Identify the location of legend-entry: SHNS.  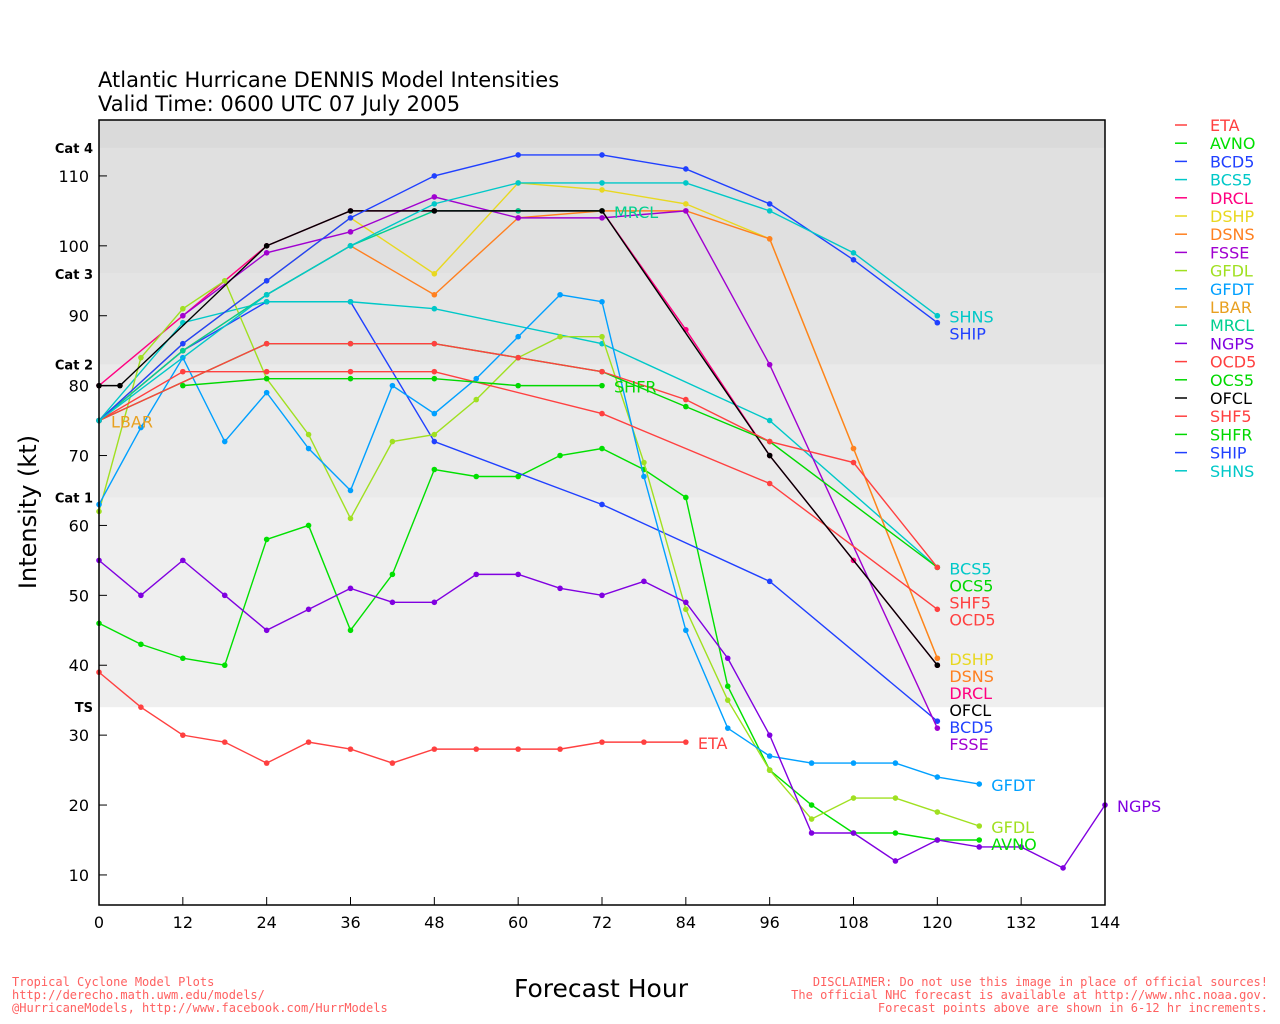
(1232, 471).